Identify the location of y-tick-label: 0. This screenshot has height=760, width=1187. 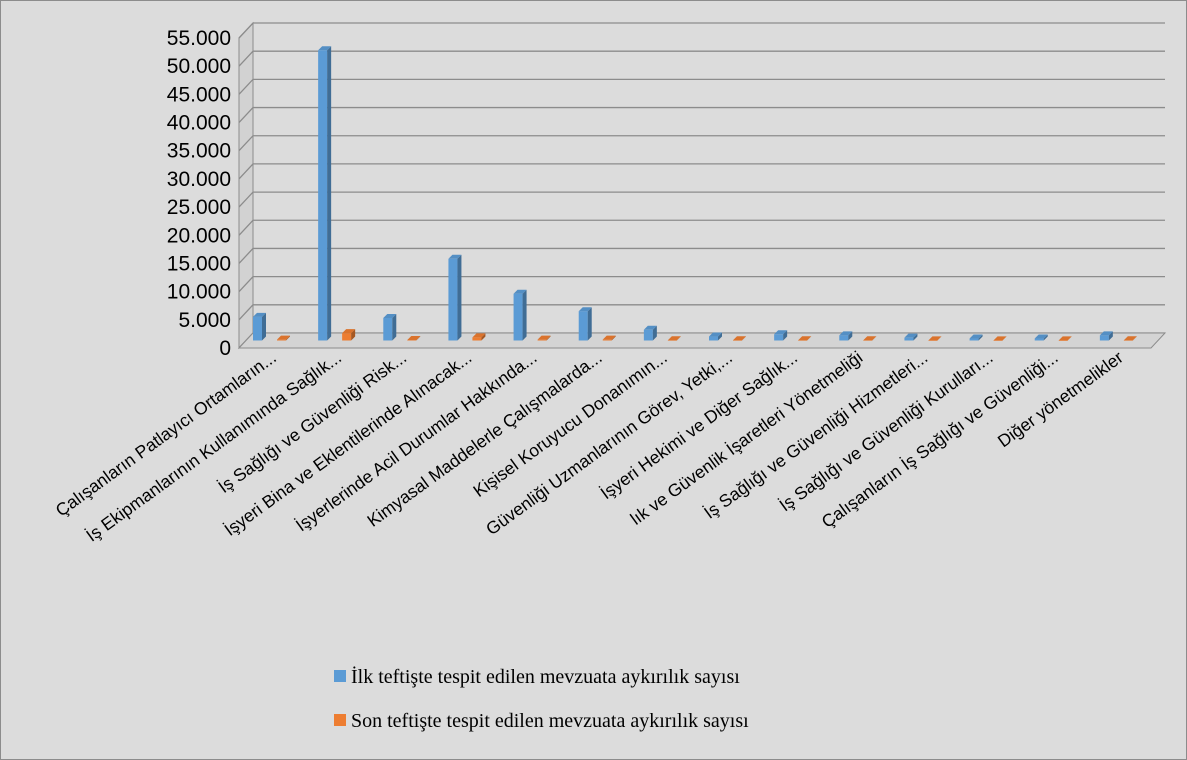
(225, 348).